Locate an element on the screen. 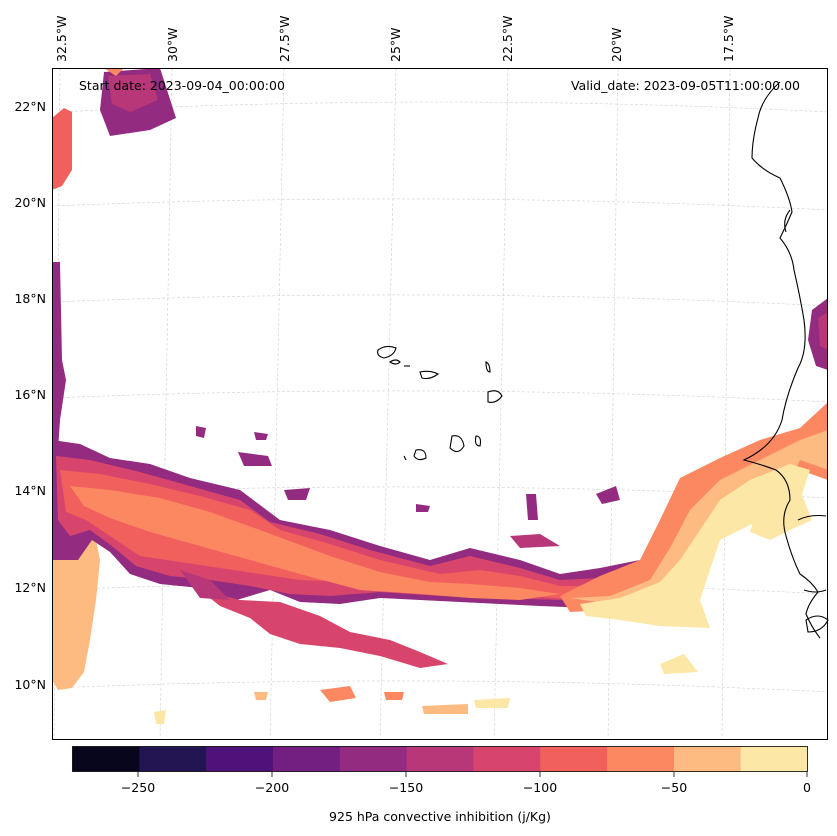  colorbar-tick-label: −200 is located at coordinates (272, 787).